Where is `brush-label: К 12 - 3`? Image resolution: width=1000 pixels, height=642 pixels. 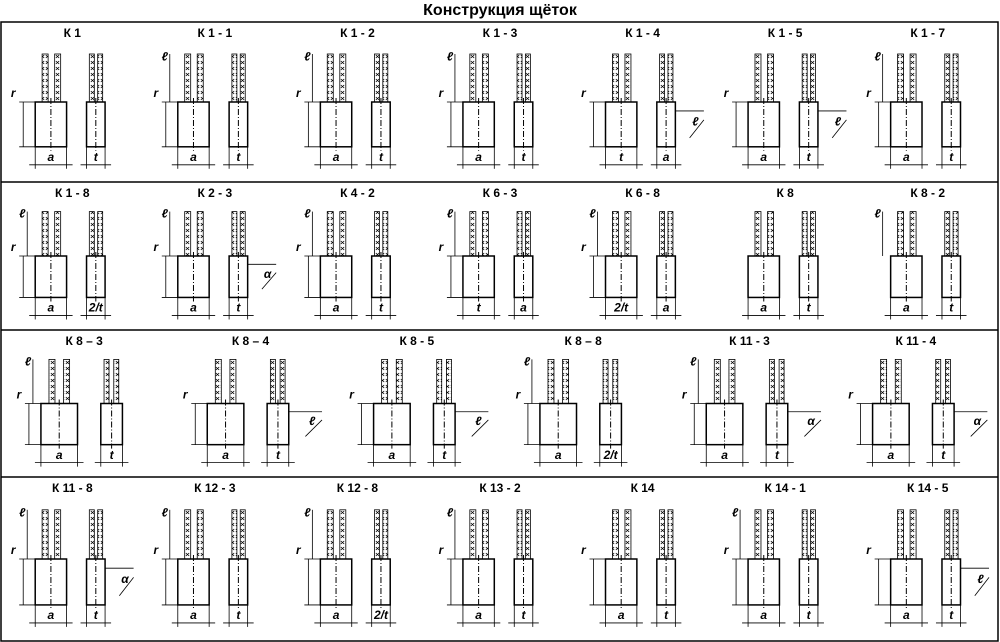
brush-label: К 12 - 3 is located at coordinates (215, 488).